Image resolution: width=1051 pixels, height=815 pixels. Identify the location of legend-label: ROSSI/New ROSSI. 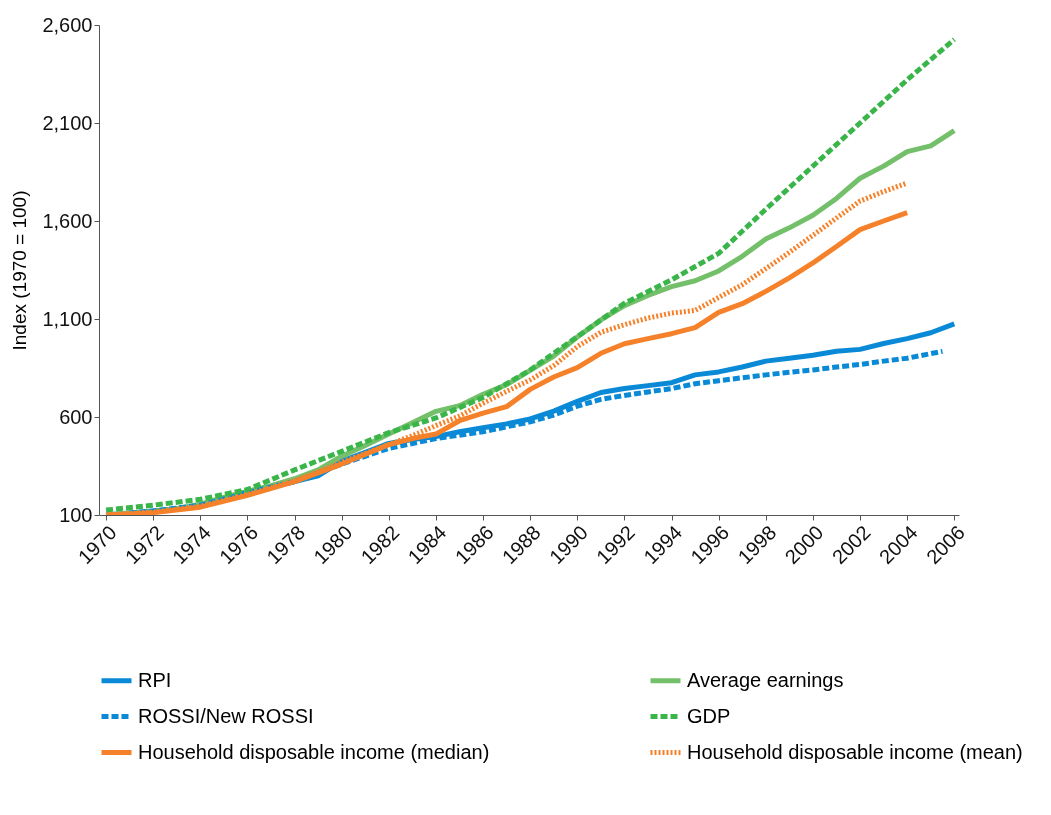
(226, 715).